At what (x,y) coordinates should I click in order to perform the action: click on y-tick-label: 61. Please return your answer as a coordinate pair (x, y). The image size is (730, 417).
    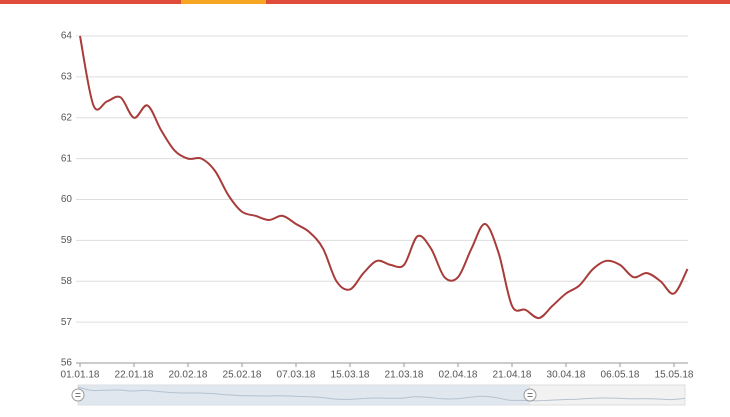
    Looking at the image, I should click on (67, 158).